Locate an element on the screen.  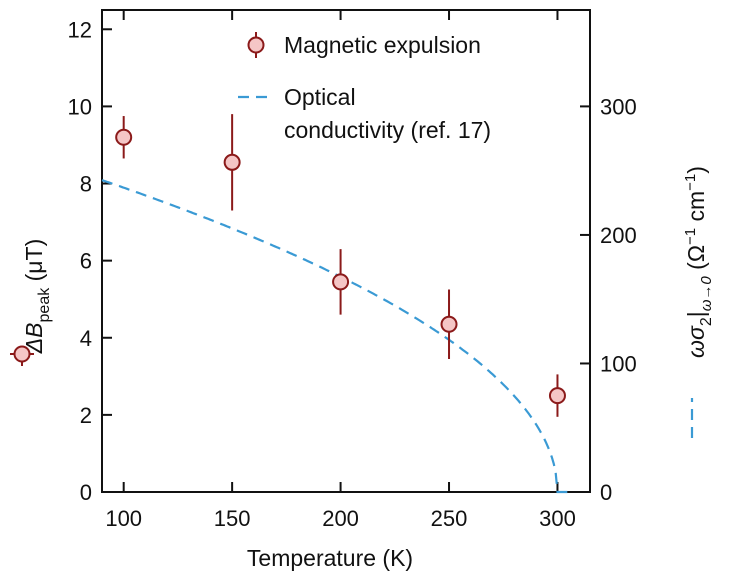
legend-marker-icon is located at coordinates (256, 45).